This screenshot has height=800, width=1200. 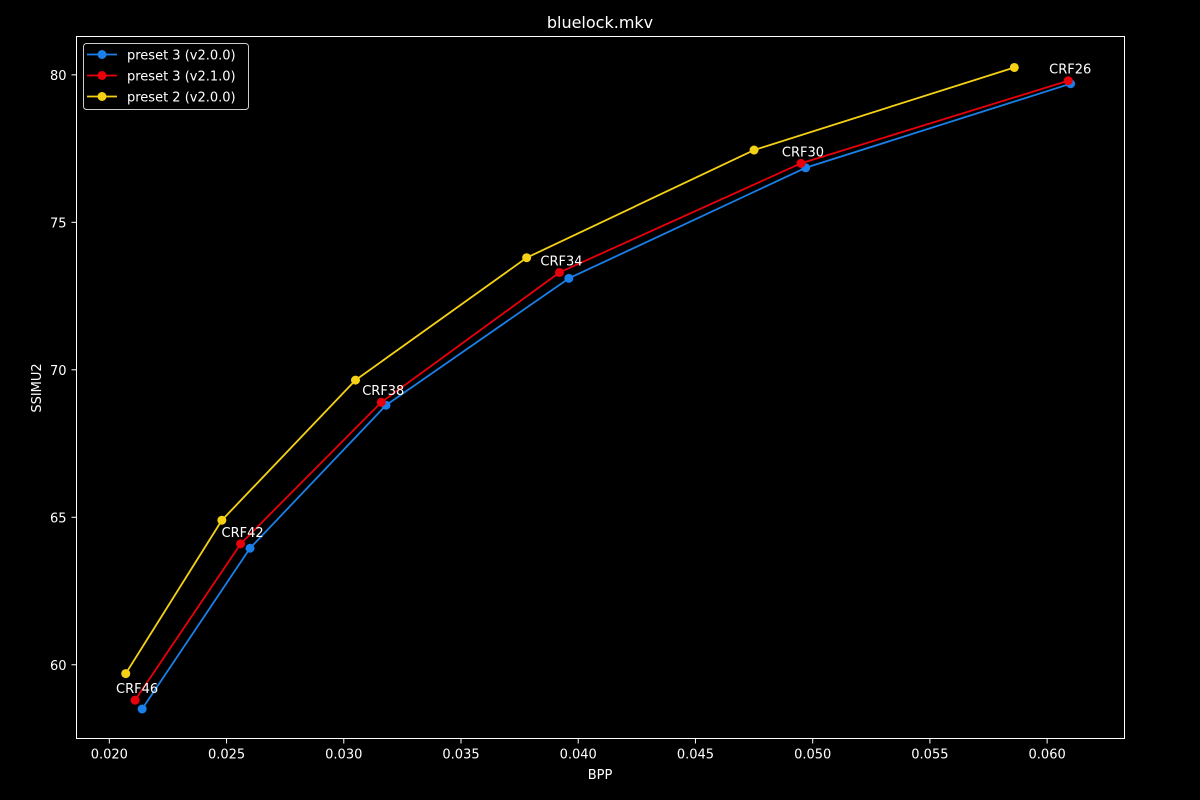 What do you see at coordinates (343, 755) in the screenshot?
I see `x-tick-label: 0.030` at bounding box center [343, 755].